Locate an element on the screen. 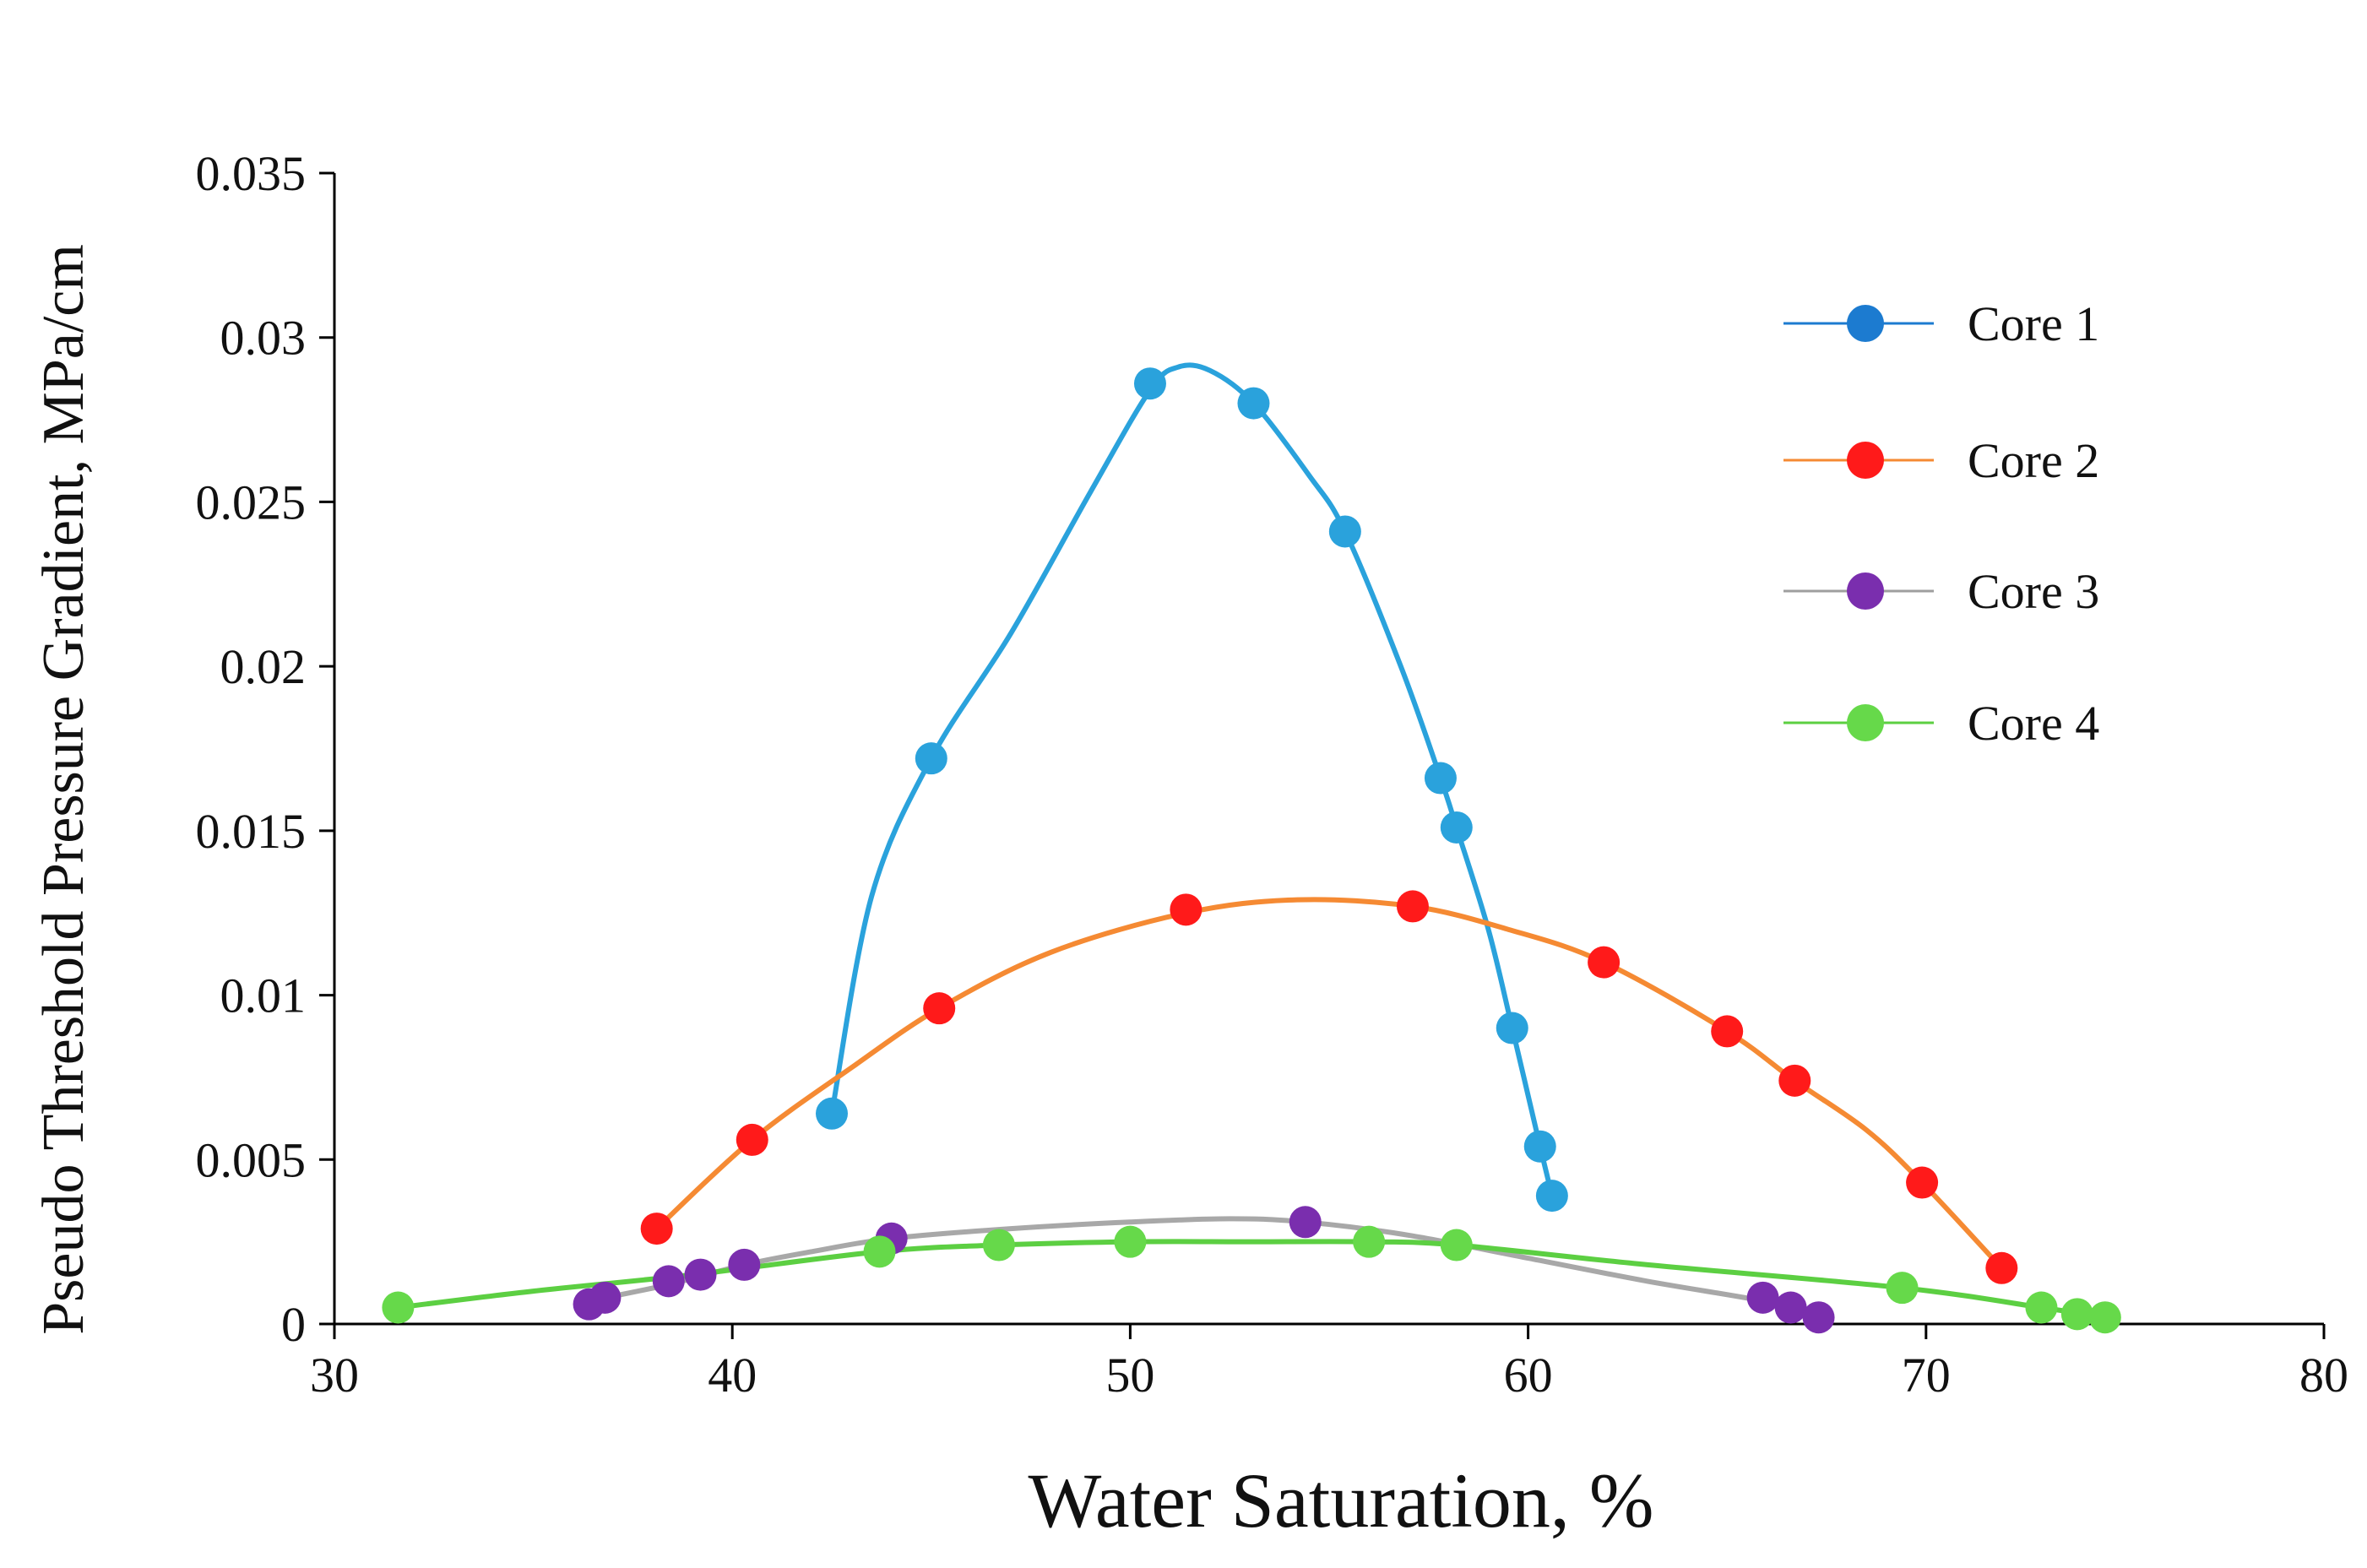 The width and height of the screenshot is (2367, 1568). legend-core-4-marker is located at coordinates (1865, 722).